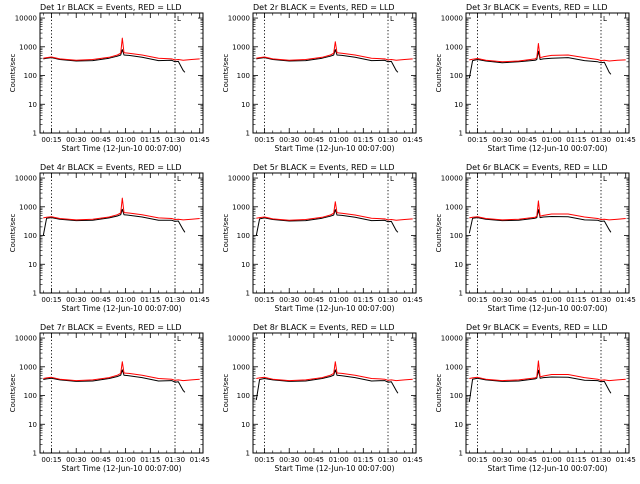 The width and height of the screenshot is (640, 484). What do you see at coordinates (111, 327) in the screenshot?
I see `chart-title: Det 7r BLACK = Events, RED = LLD` at bounding box center [111, 327].